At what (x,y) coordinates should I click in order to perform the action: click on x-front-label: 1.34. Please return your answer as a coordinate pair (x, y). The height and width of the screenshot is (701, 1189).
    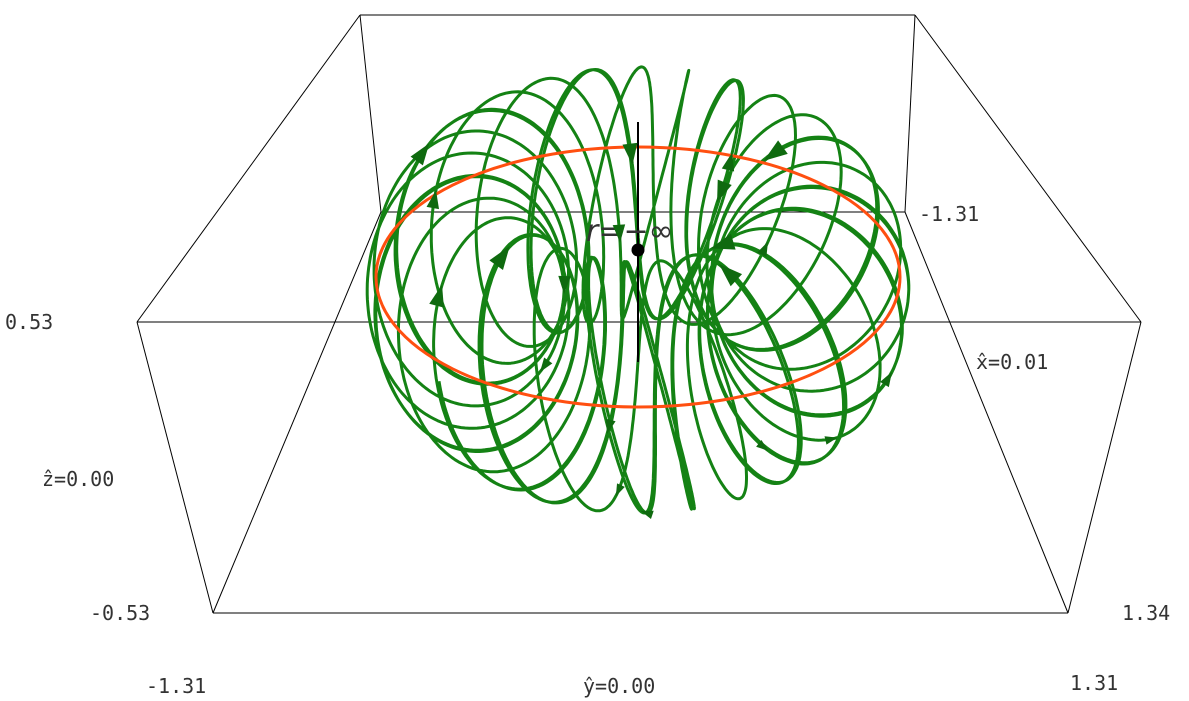
    Looking at the image, I should click on (1146, 613).